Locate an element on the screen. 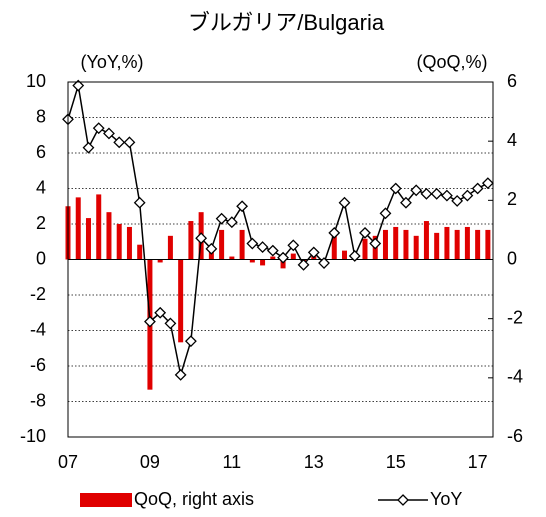  y-tick-label: 4 is located at coordinates (41, 187).